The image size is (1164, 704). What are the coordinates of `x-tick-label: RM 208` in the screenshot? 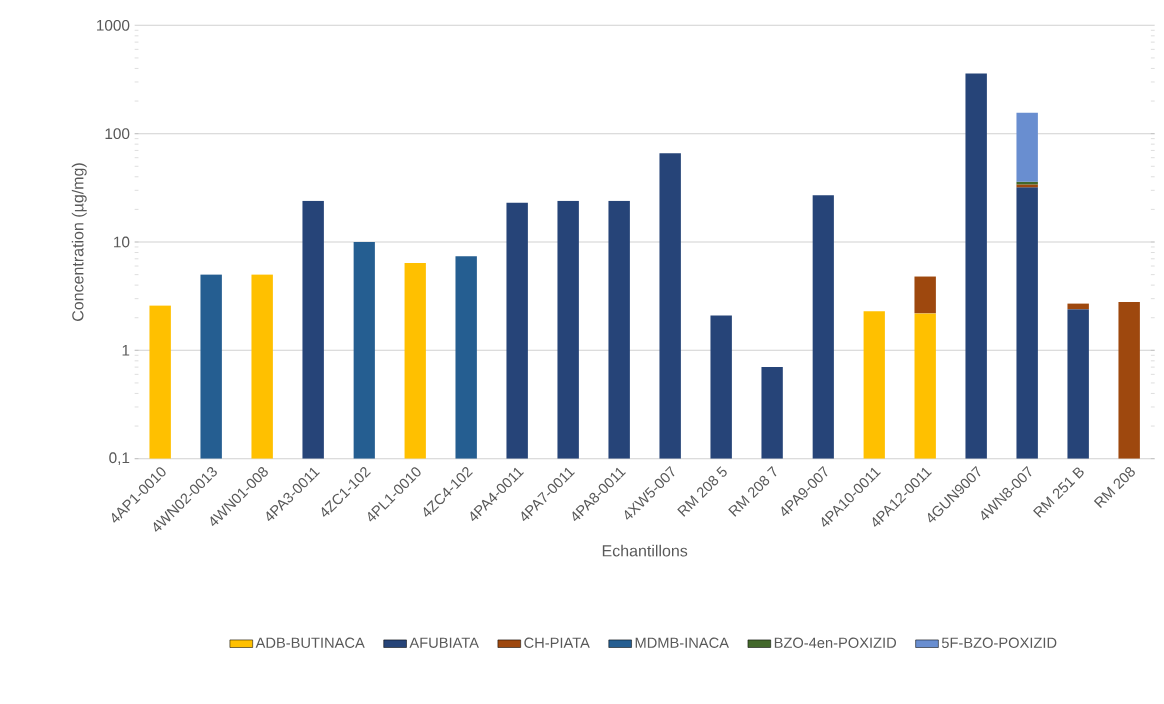 It's located at (1114, 488).